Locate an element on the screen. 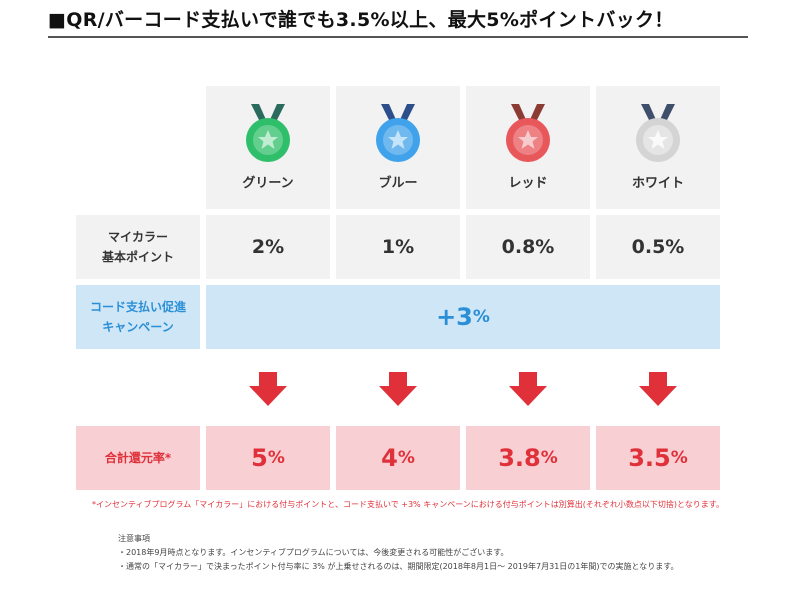 Image resolution: width=800 pixels, height=599 pixels. total-rate-value: 3.8 is located at coordinates (519, 458).